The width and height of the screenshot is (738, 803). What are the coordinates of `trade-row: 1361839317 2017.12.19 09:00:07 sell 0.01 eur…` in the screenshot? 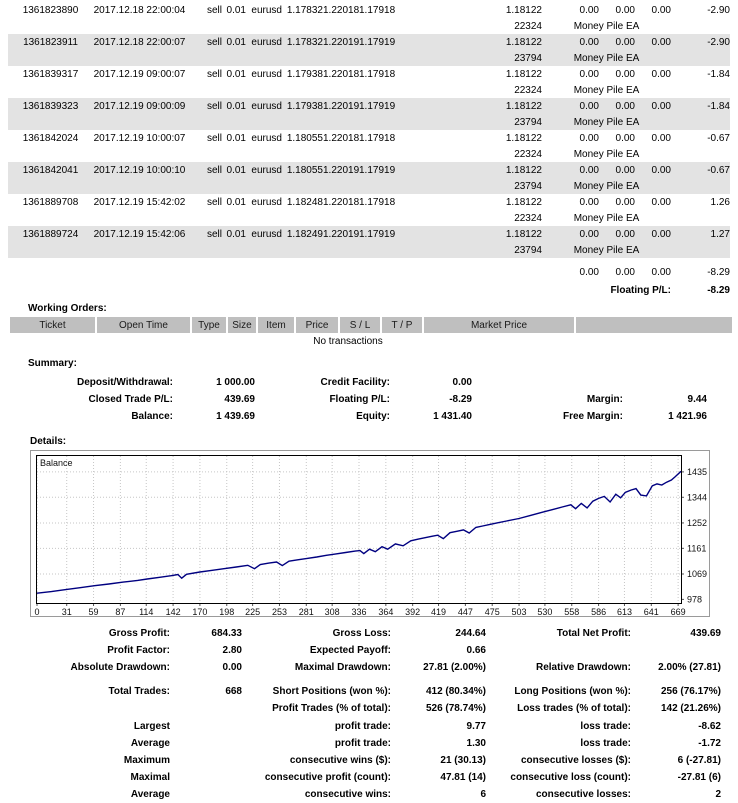 It's located at (369, 74).